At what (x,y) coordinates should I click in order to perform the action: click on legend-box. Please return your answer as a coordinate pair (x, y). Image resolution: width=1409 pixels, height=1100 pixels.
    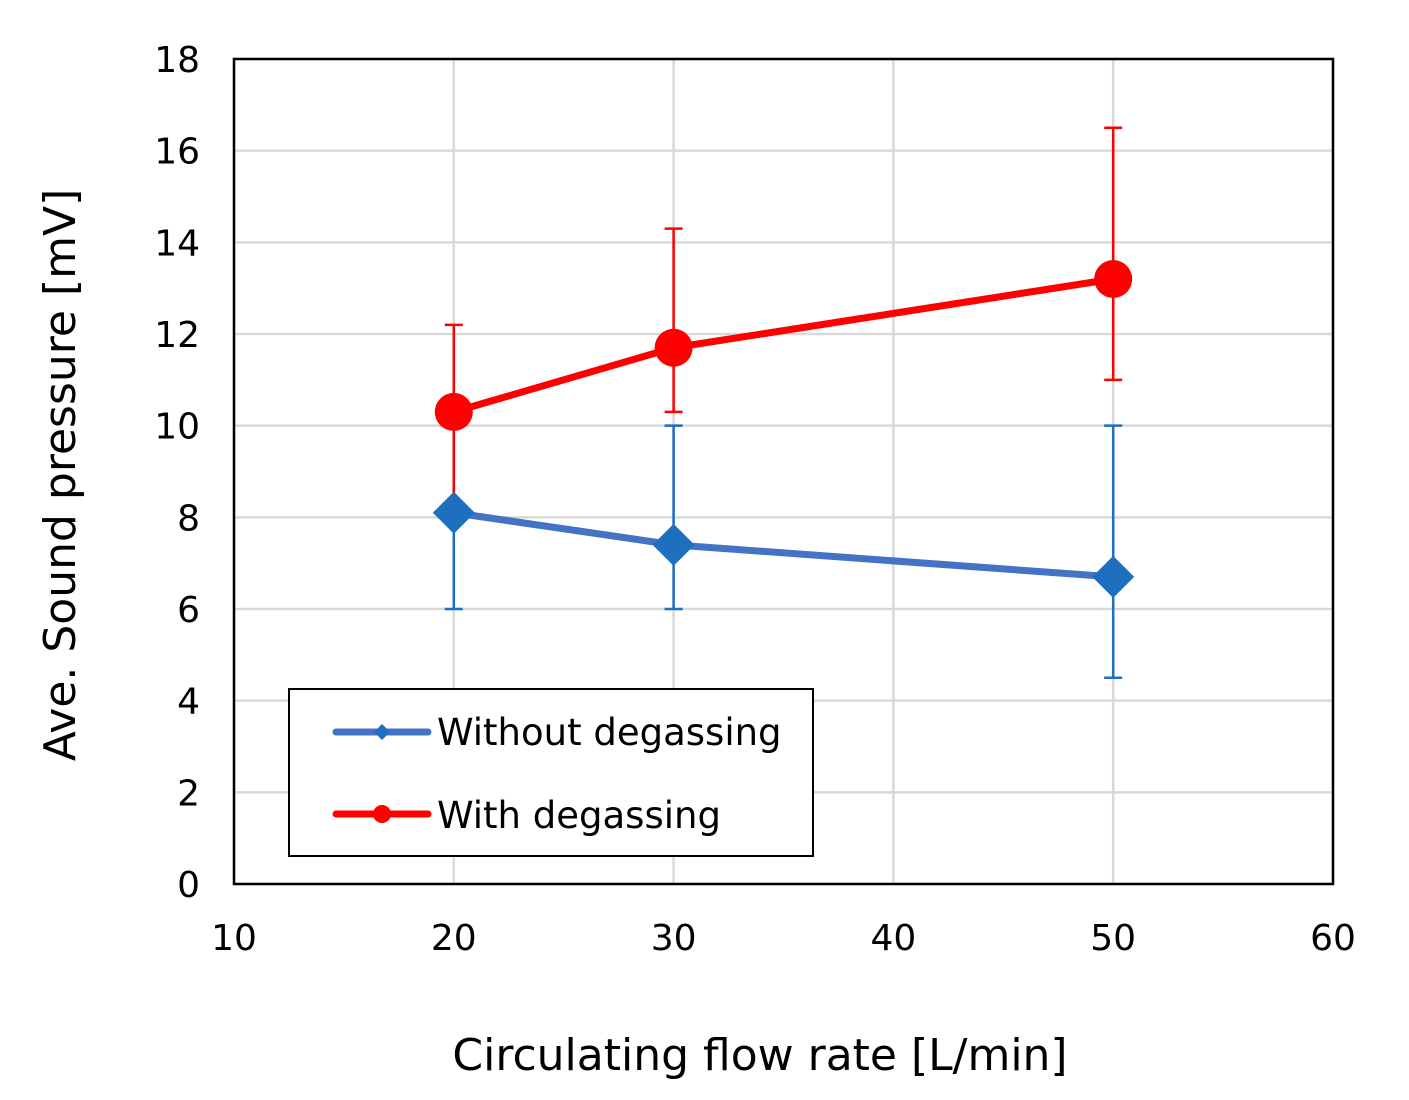
    Looking at the image, I should click on (551, 772).